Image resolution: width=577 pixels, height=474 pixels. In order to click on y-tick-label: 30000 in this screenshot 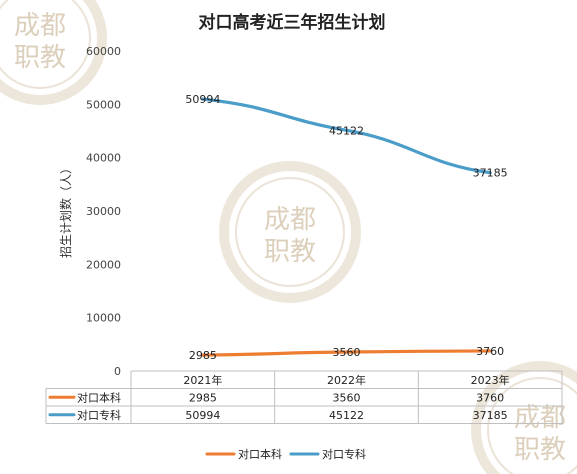, I will do `click(103, 211)`.